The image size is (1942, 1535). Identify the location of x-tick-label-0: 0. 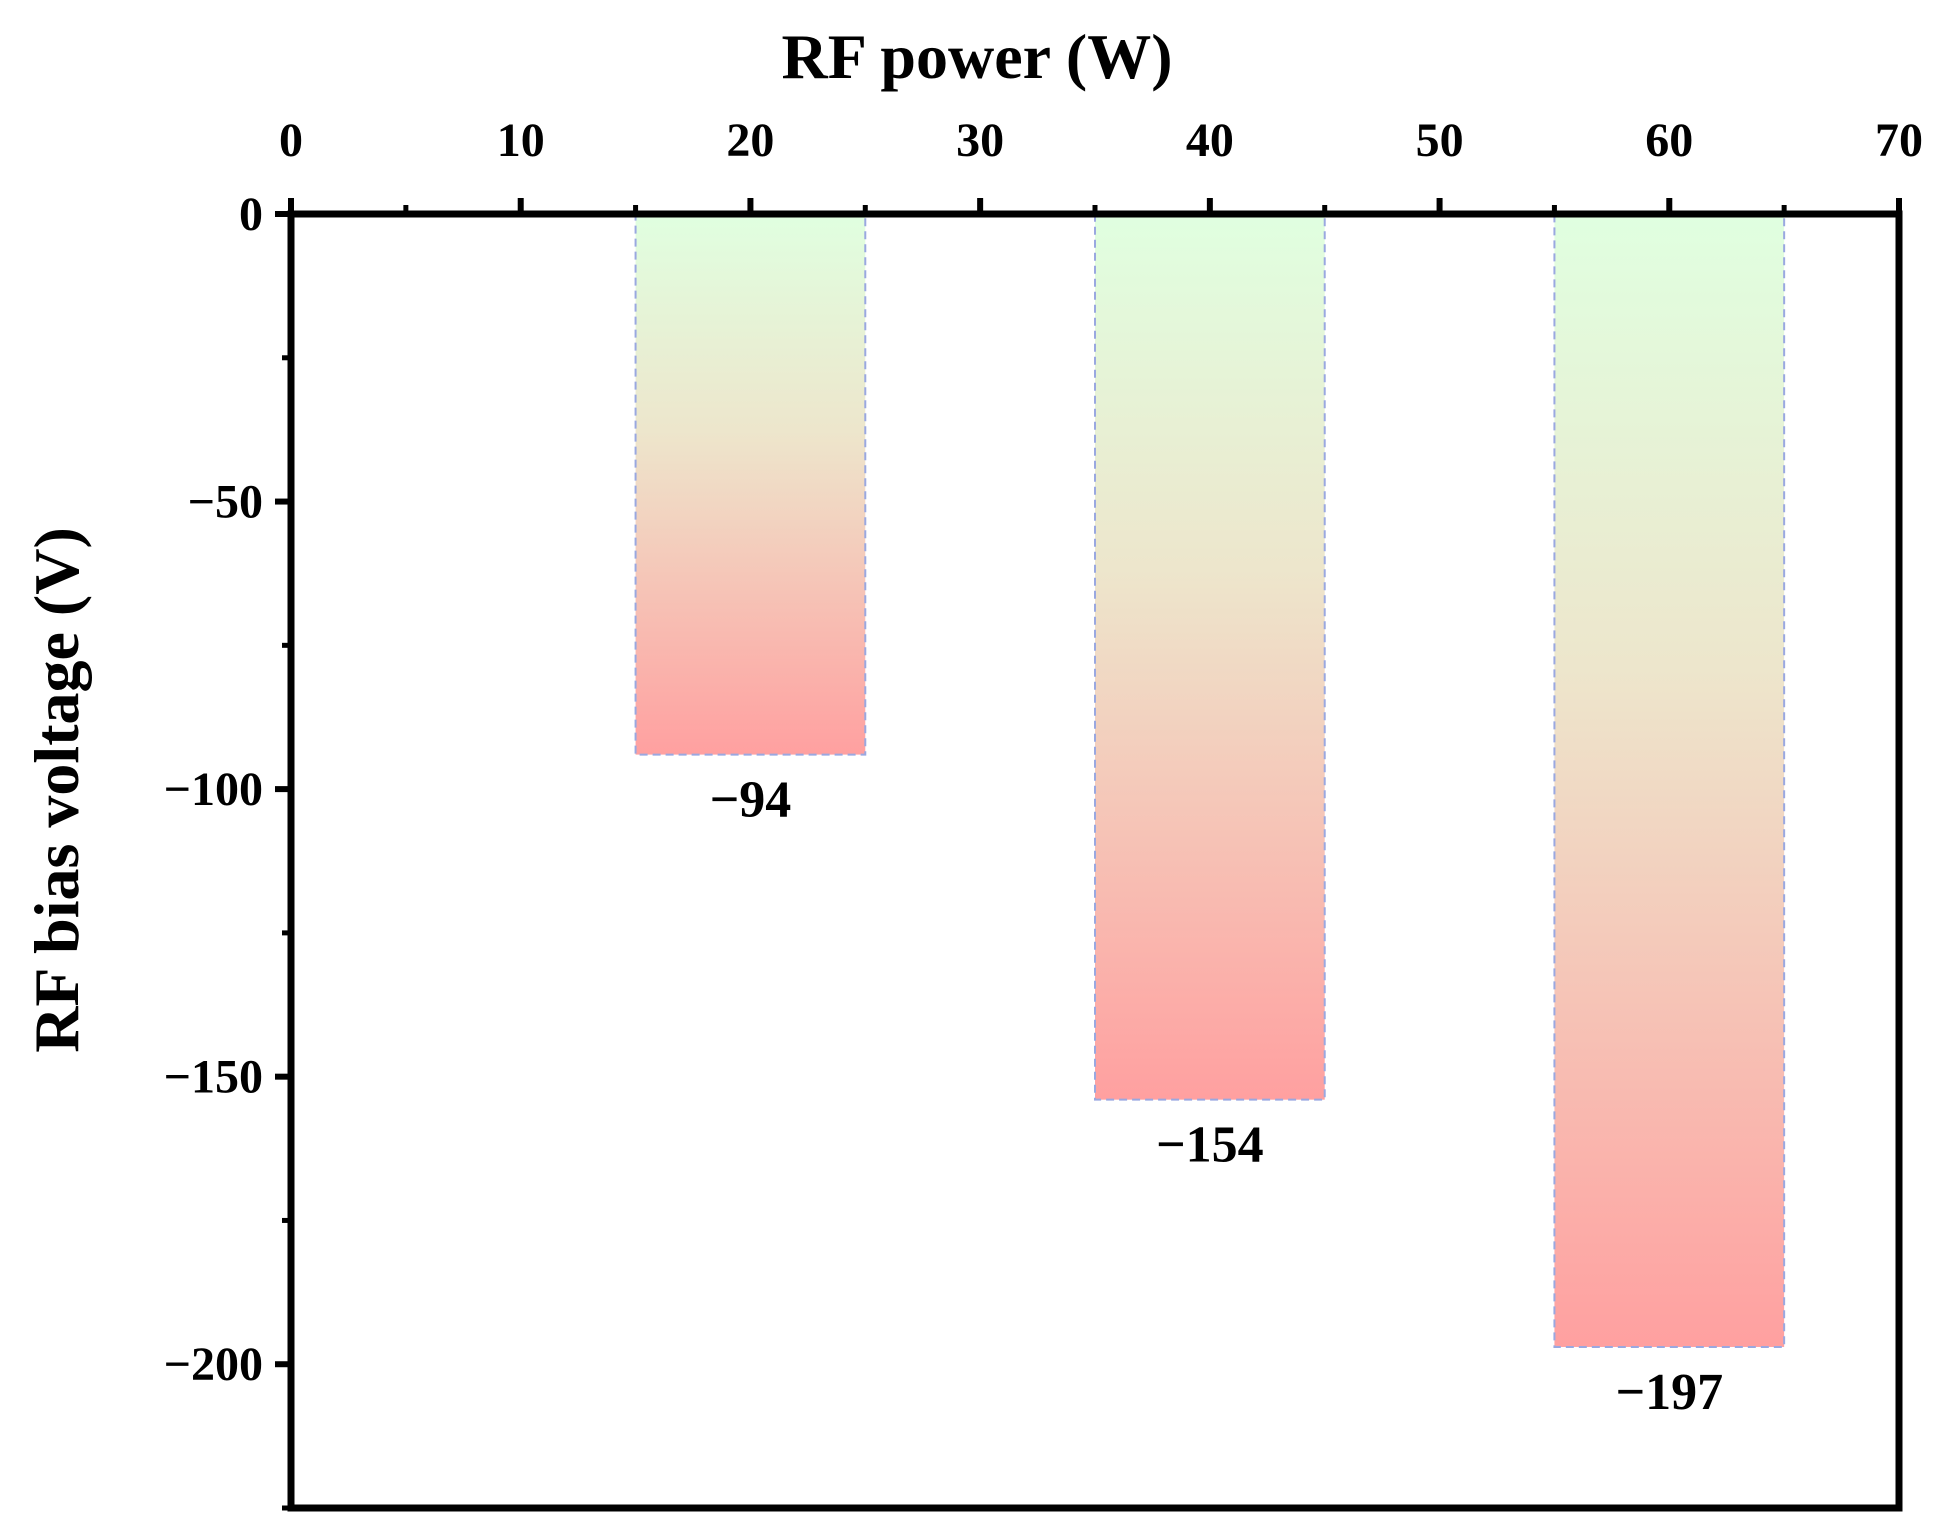
(291, 140).